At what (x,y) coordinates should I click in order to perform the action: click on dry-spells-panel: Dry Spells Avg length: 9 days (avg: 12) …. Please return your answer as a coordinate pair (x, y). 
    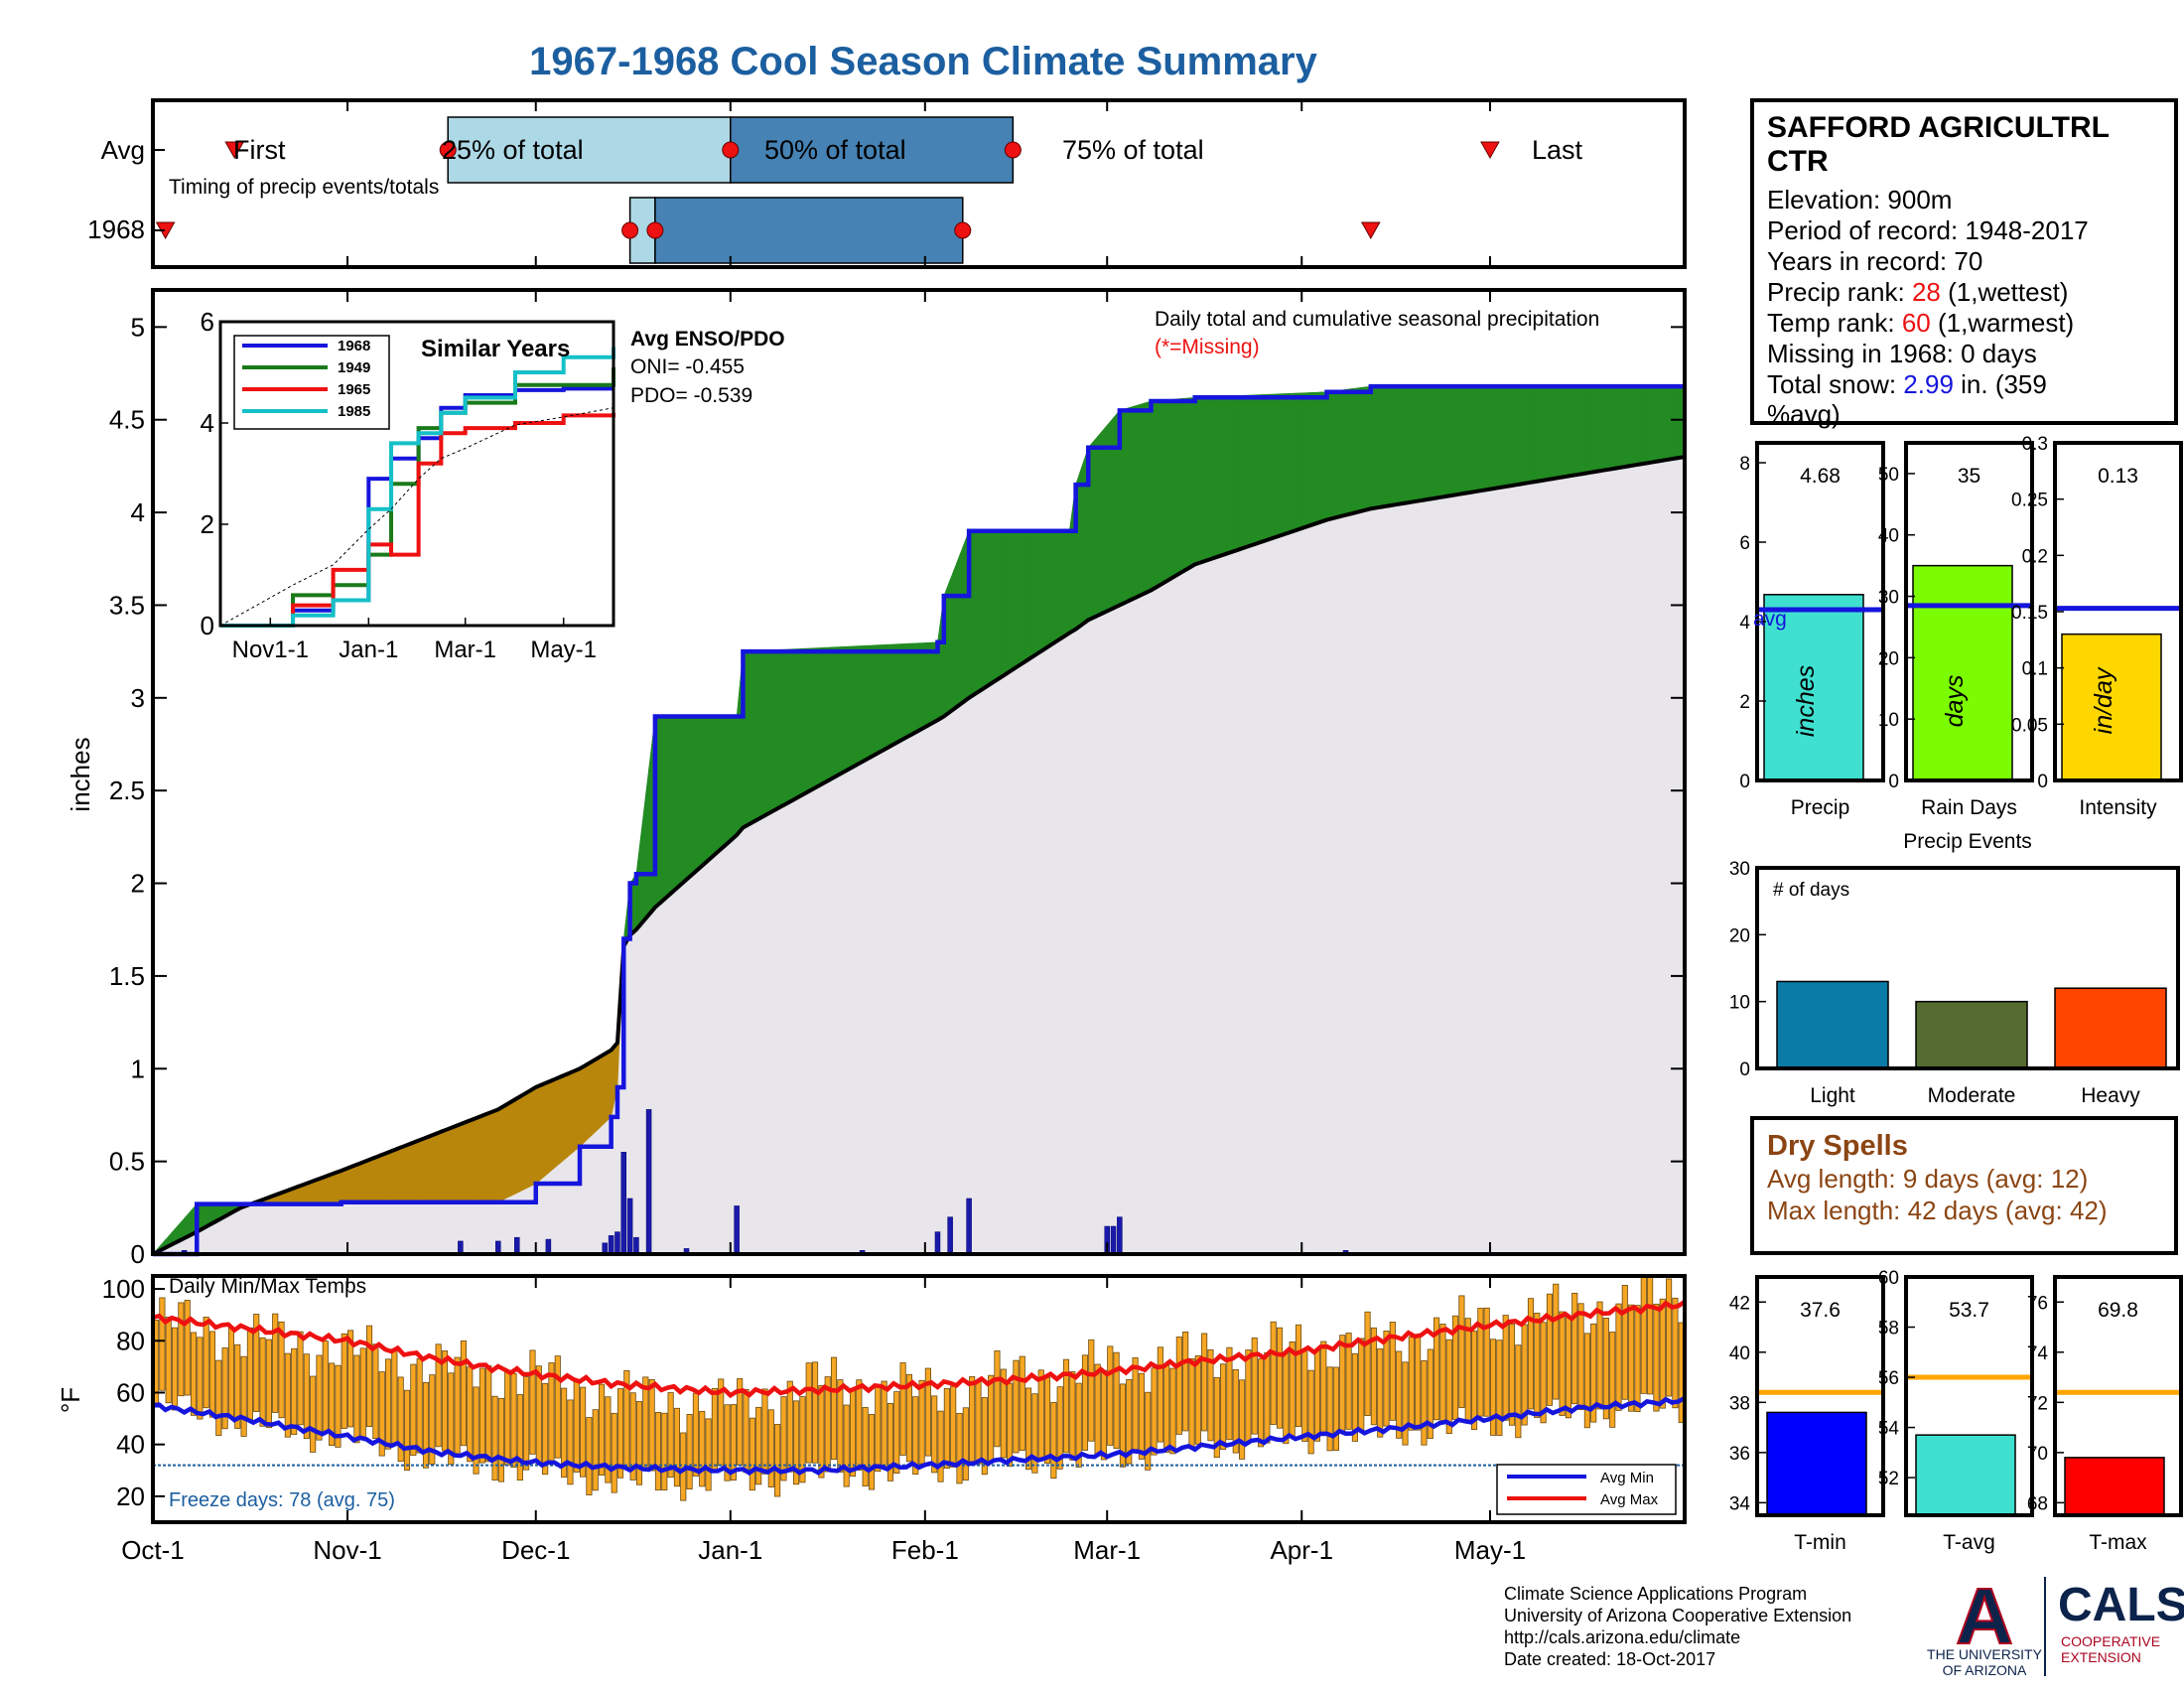
    Looking at the image, I should click on (1964, 1185).